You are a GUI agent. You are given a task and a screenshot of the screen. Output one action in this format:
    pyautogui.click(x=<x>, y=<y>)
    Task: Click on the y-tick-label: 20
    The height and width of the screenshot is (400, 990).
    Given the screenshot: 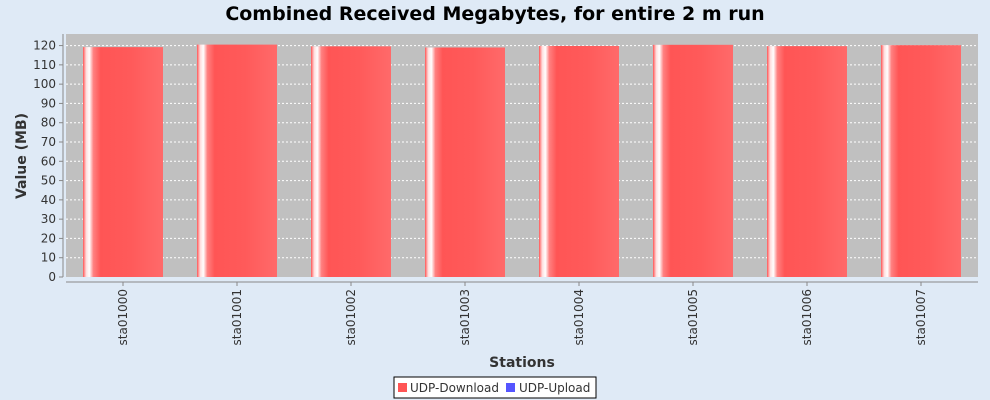 What is the action you would take?
    pyautogui.click(x=48, y=238)
    